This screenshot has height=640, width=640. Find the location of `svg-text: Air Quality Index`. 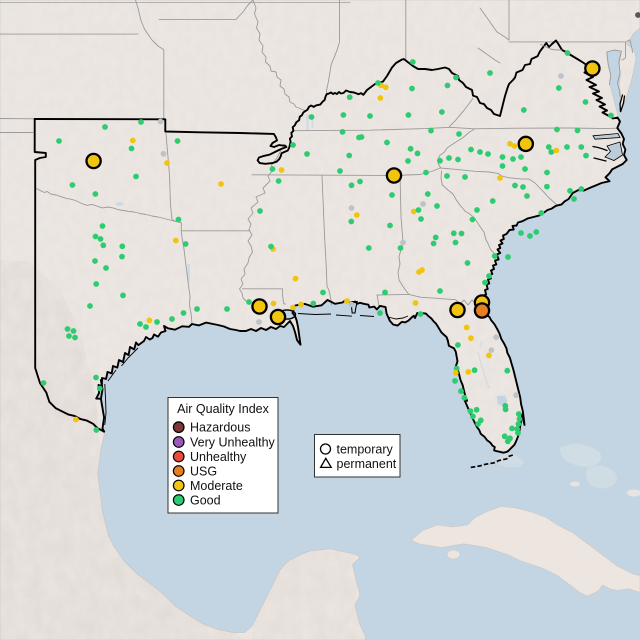

svg-text: Air Quality Index is located at coordinates (223, 409).